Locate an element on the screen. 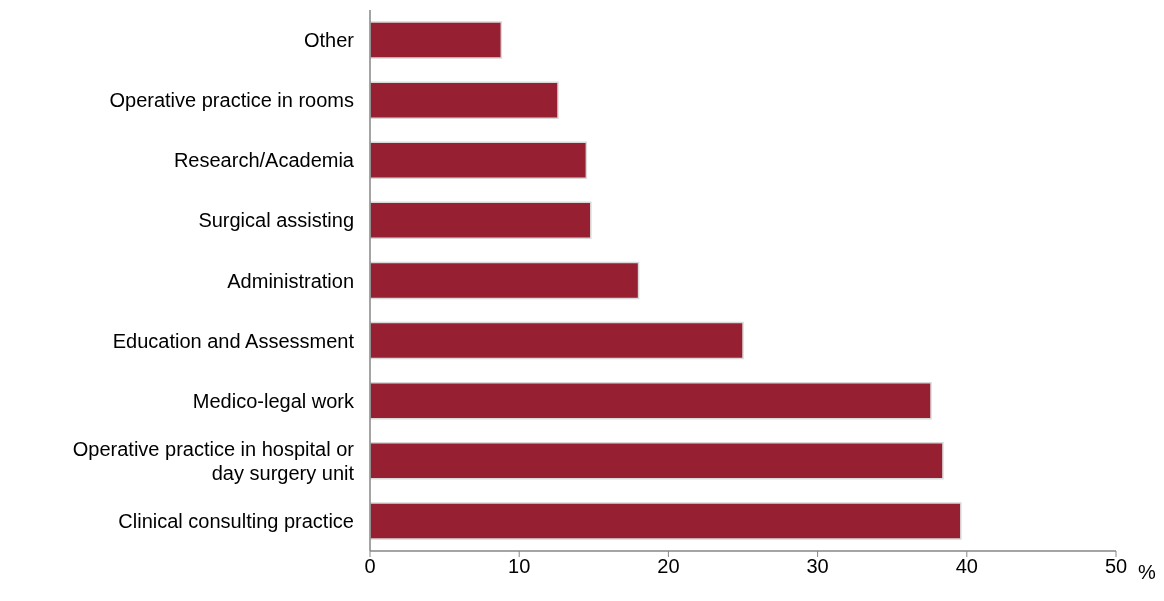 Image resolution: width=1164 pixels, height=601 pixels. y-tick-label: Other is located at coordinates (329, 40).